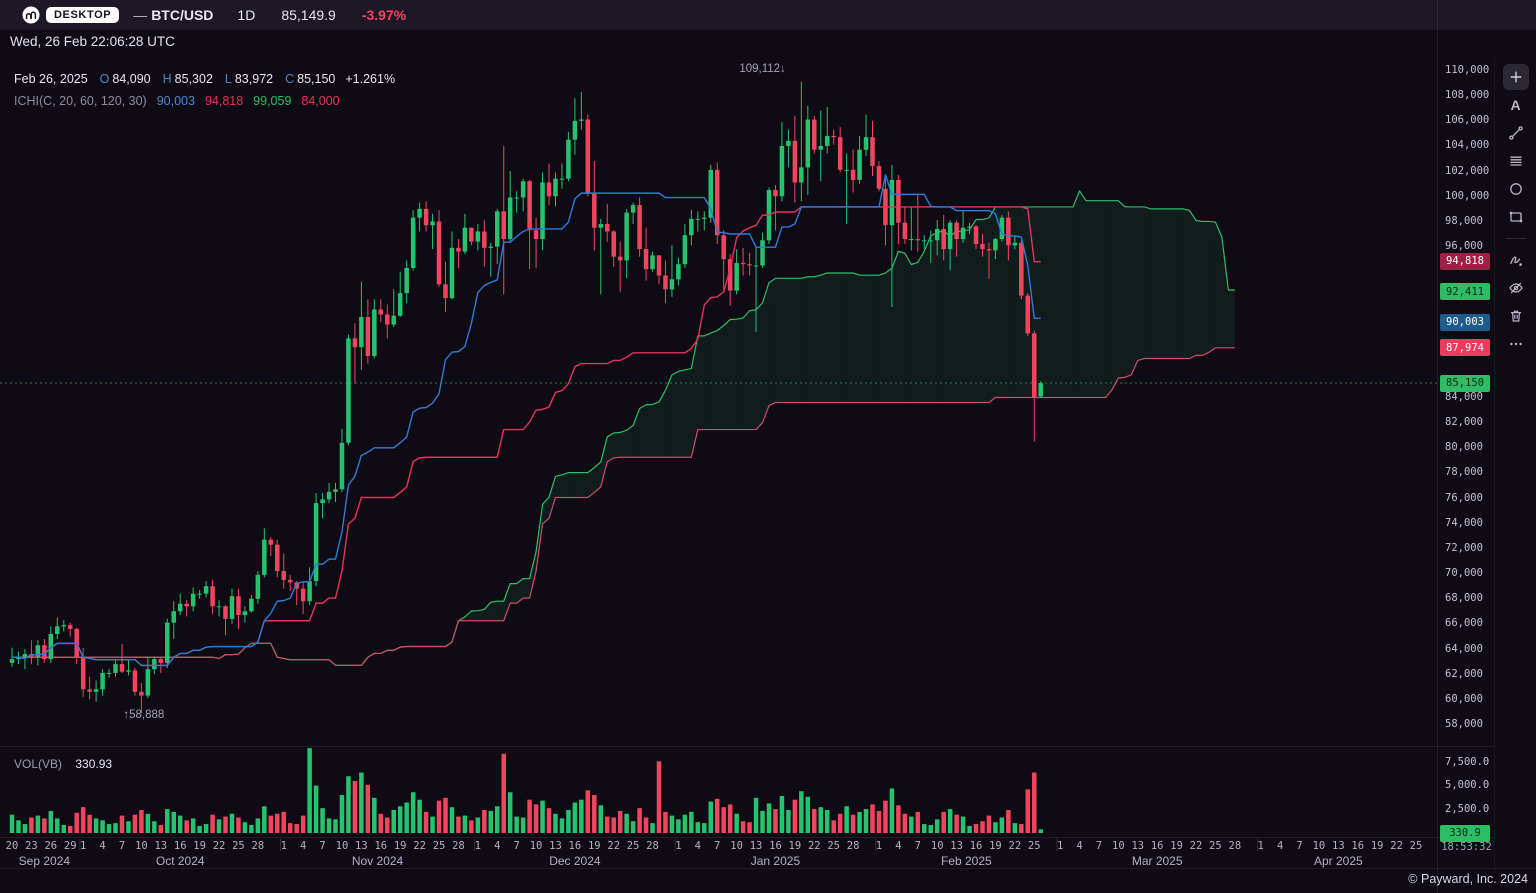 The image size is (1536, 893). What do you see at coordinates (1515, 77) in the screenshot?
I see `add-button` at bounding box center [1515, 77].